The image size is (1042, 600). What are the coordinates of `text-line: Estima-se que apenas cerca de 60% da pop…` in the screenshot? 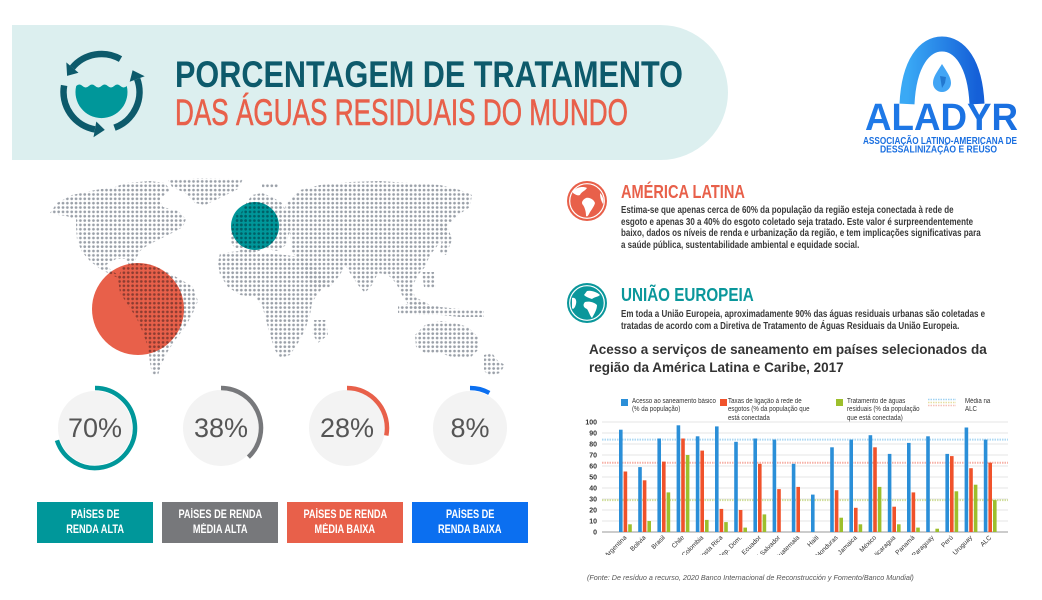 It's located at (787, 210).